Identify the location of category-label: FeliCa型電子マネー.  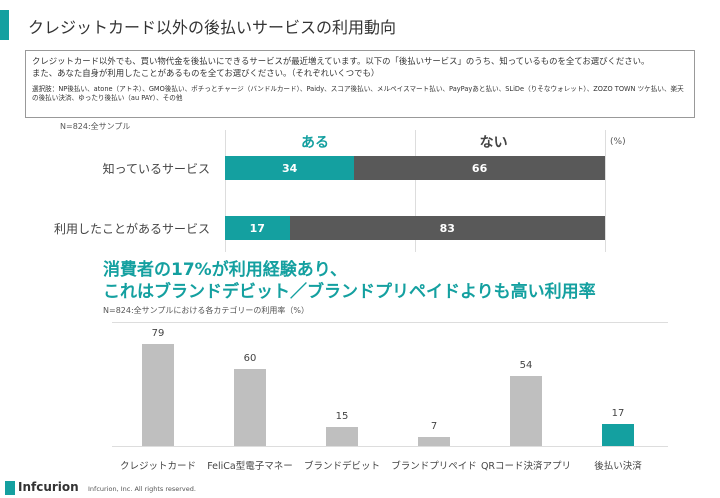
(250, 466).